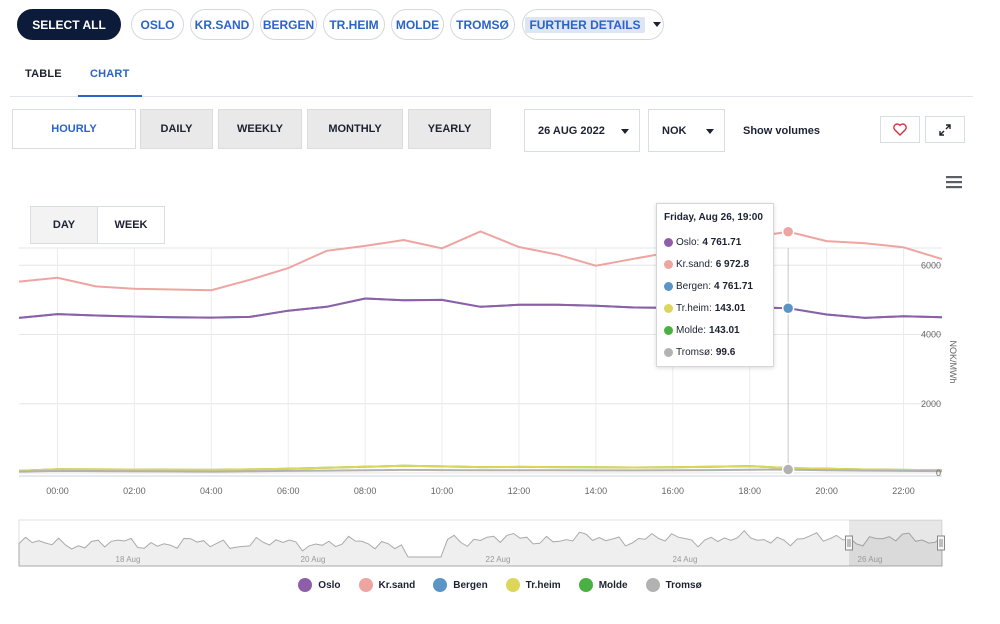 This screenshot has height=624, width=1000. Describe the element at coordinates (260, 129) in the screenshot. I see `period-weekly-button: WEEKLY` at that location.